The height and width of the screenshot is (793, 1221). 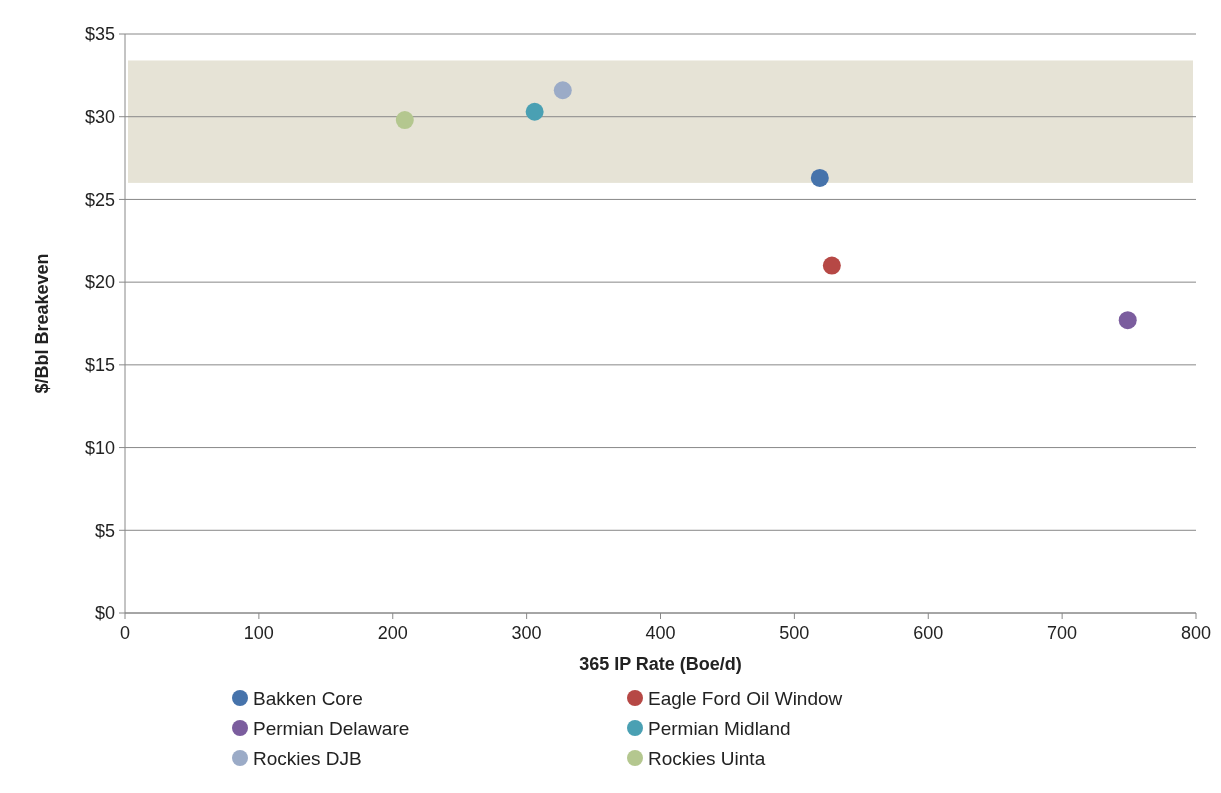 What do you see at coordinates (125, 633) in the screenshot?
I see `x-tick-label: 0` at bounding box center [125, 633].